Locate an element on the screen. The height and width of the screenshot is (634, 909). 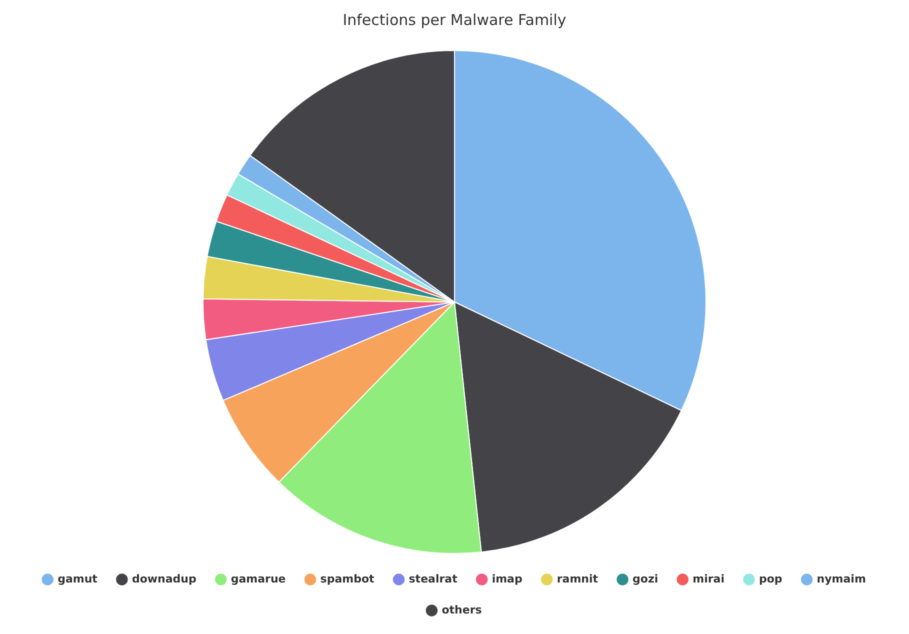
legend-label: gamut is located at coordinates (78, 579).